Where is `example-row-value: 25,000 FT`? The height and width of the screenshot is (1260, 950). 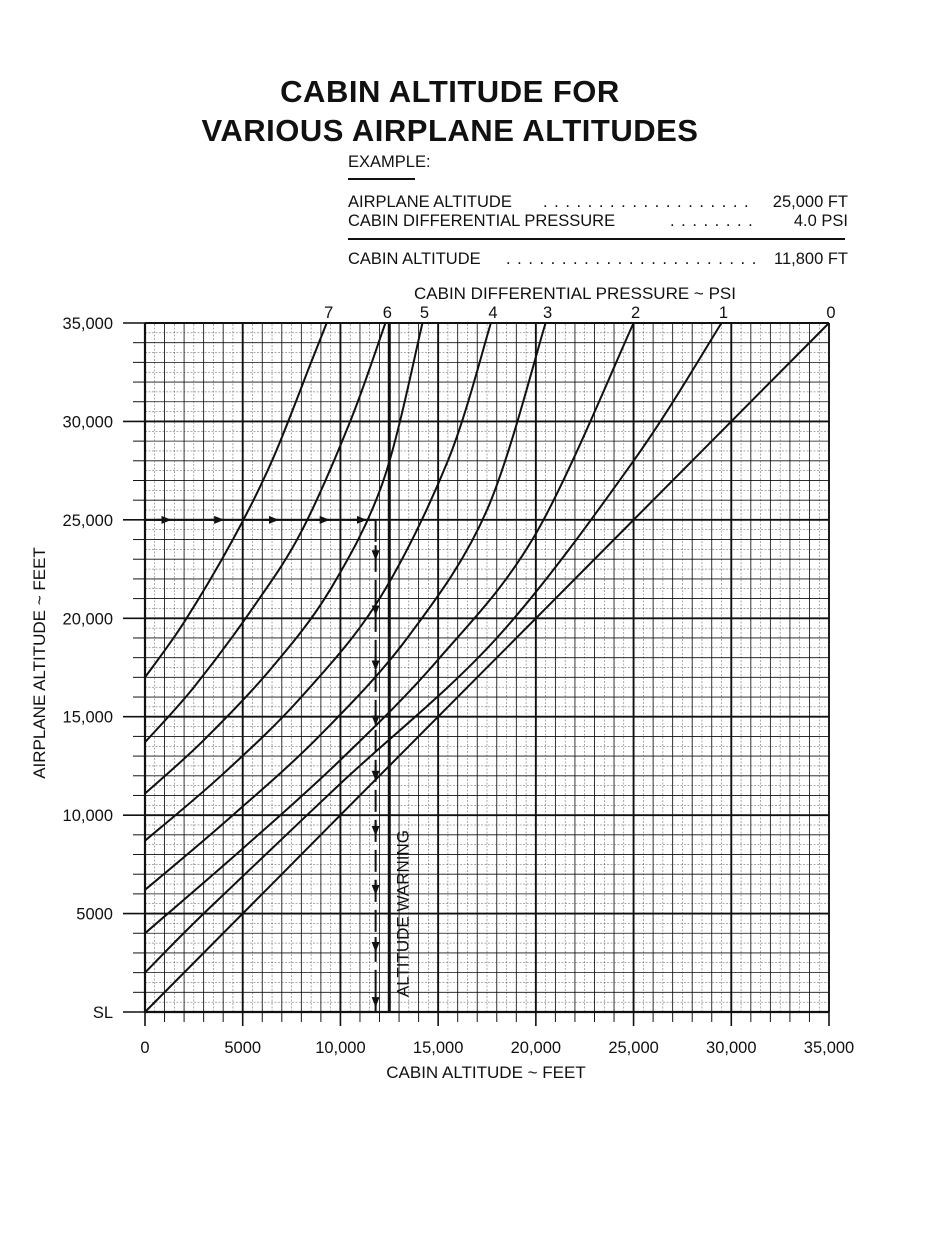
example-row-value: 25,000 FT is located at coordinates (810, 202).